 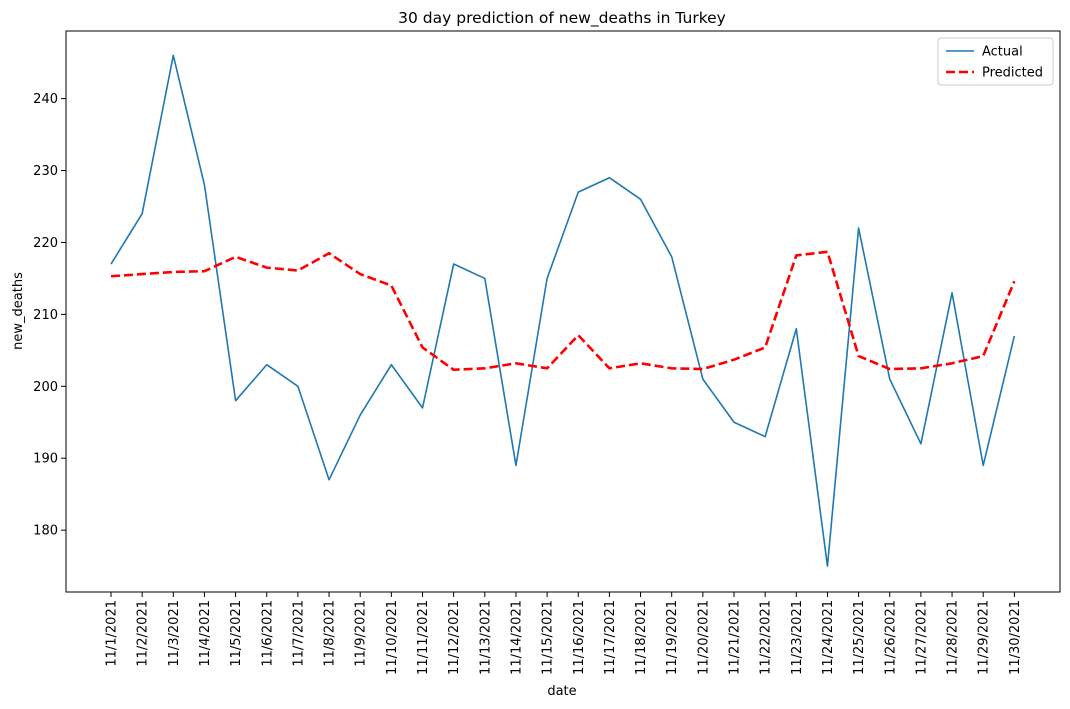 What do you see at coordinates (516, 637) in the screenshot?
I see `x-tick-label: 11/14/2021` at bounding box center [516, 637].